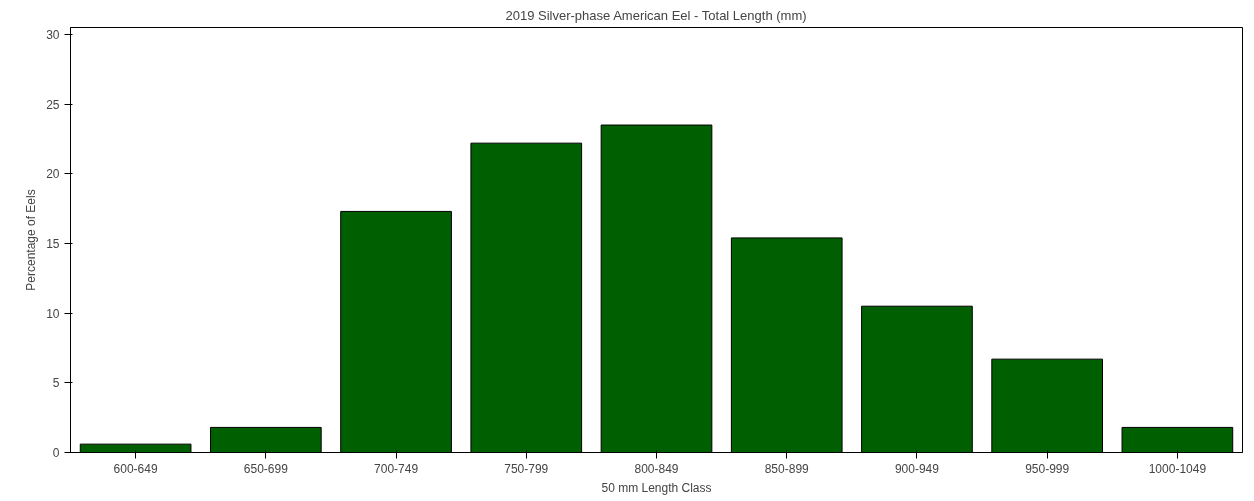  I want to click on y-tick-label: 5, so click(56, 383).